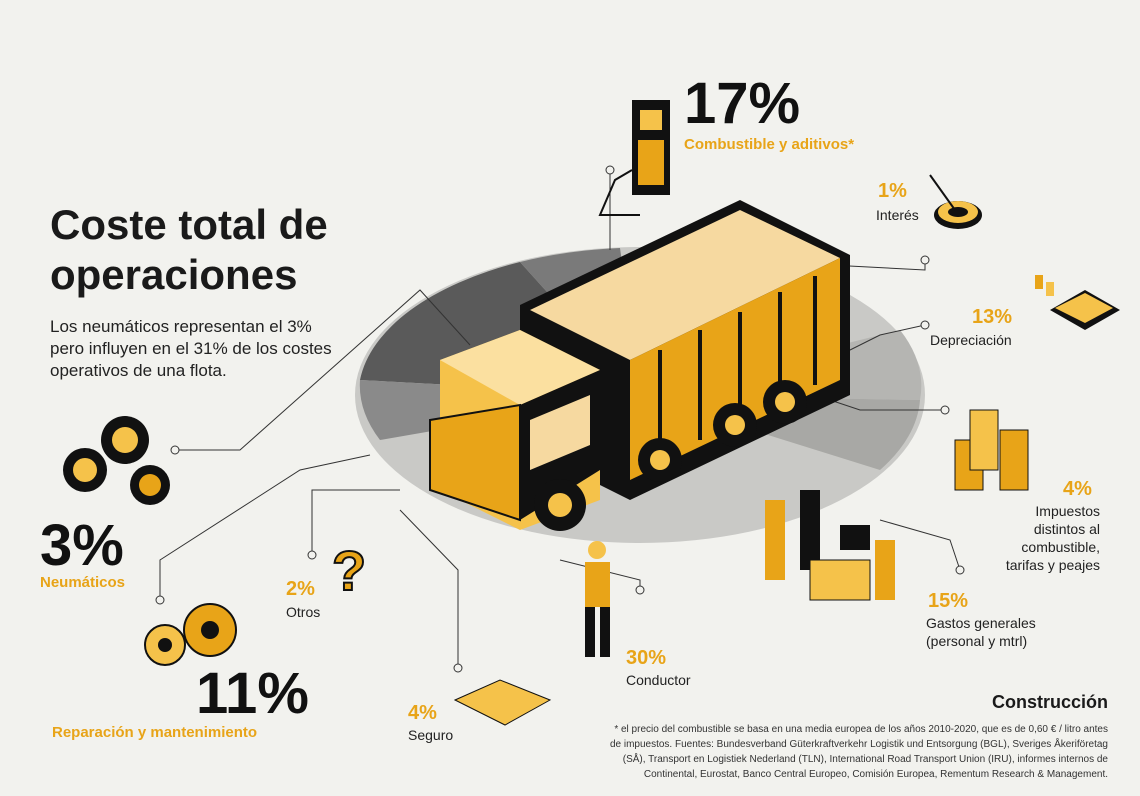 Image resolution: width=1140 pixels, height=796 pixels. I want to click on gastos-label-line-1: Gastos generales, so click(981, 623).